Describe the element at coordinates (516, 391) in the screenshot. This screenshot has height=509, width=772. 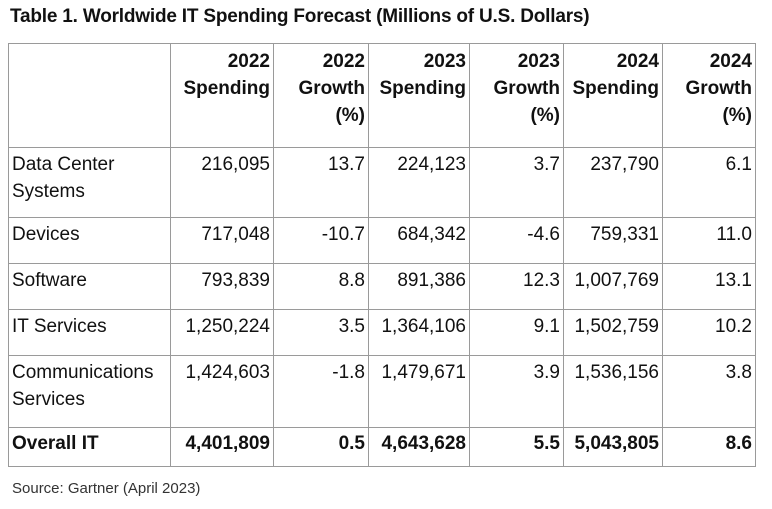
I see `cell-2023-growth: 3.9` at that location.